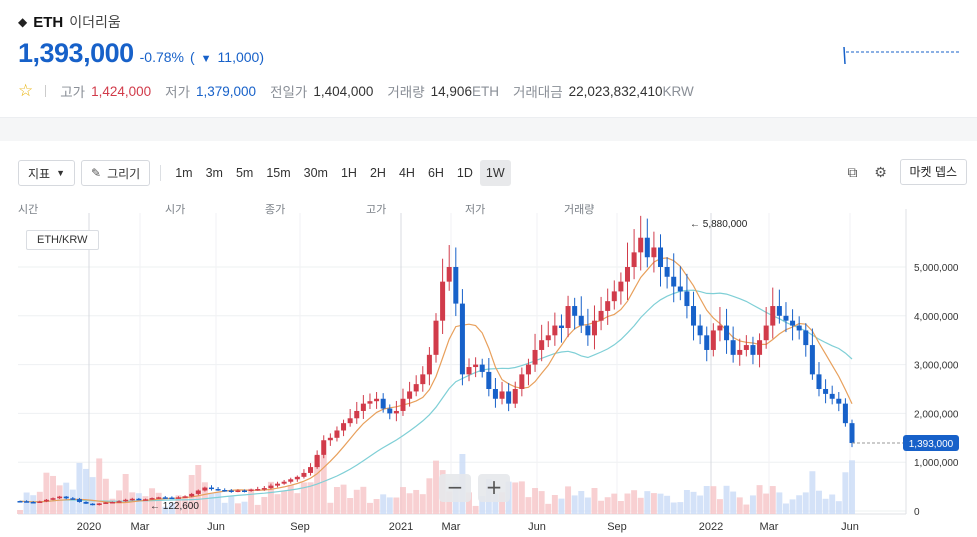 The height and width of the screenshot is (537, 977). Describe the element at coordinates (175, 210) in the screenshot. I see `legend-open: 시가` at that location.